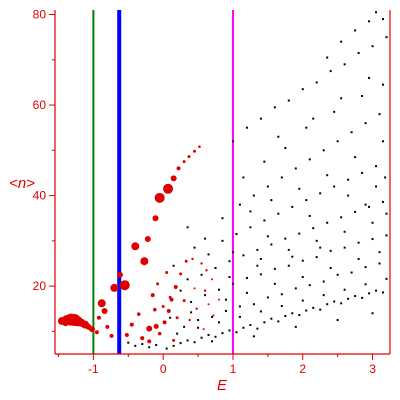  I want to click on y-tick-label: 80, so click(40, 15).